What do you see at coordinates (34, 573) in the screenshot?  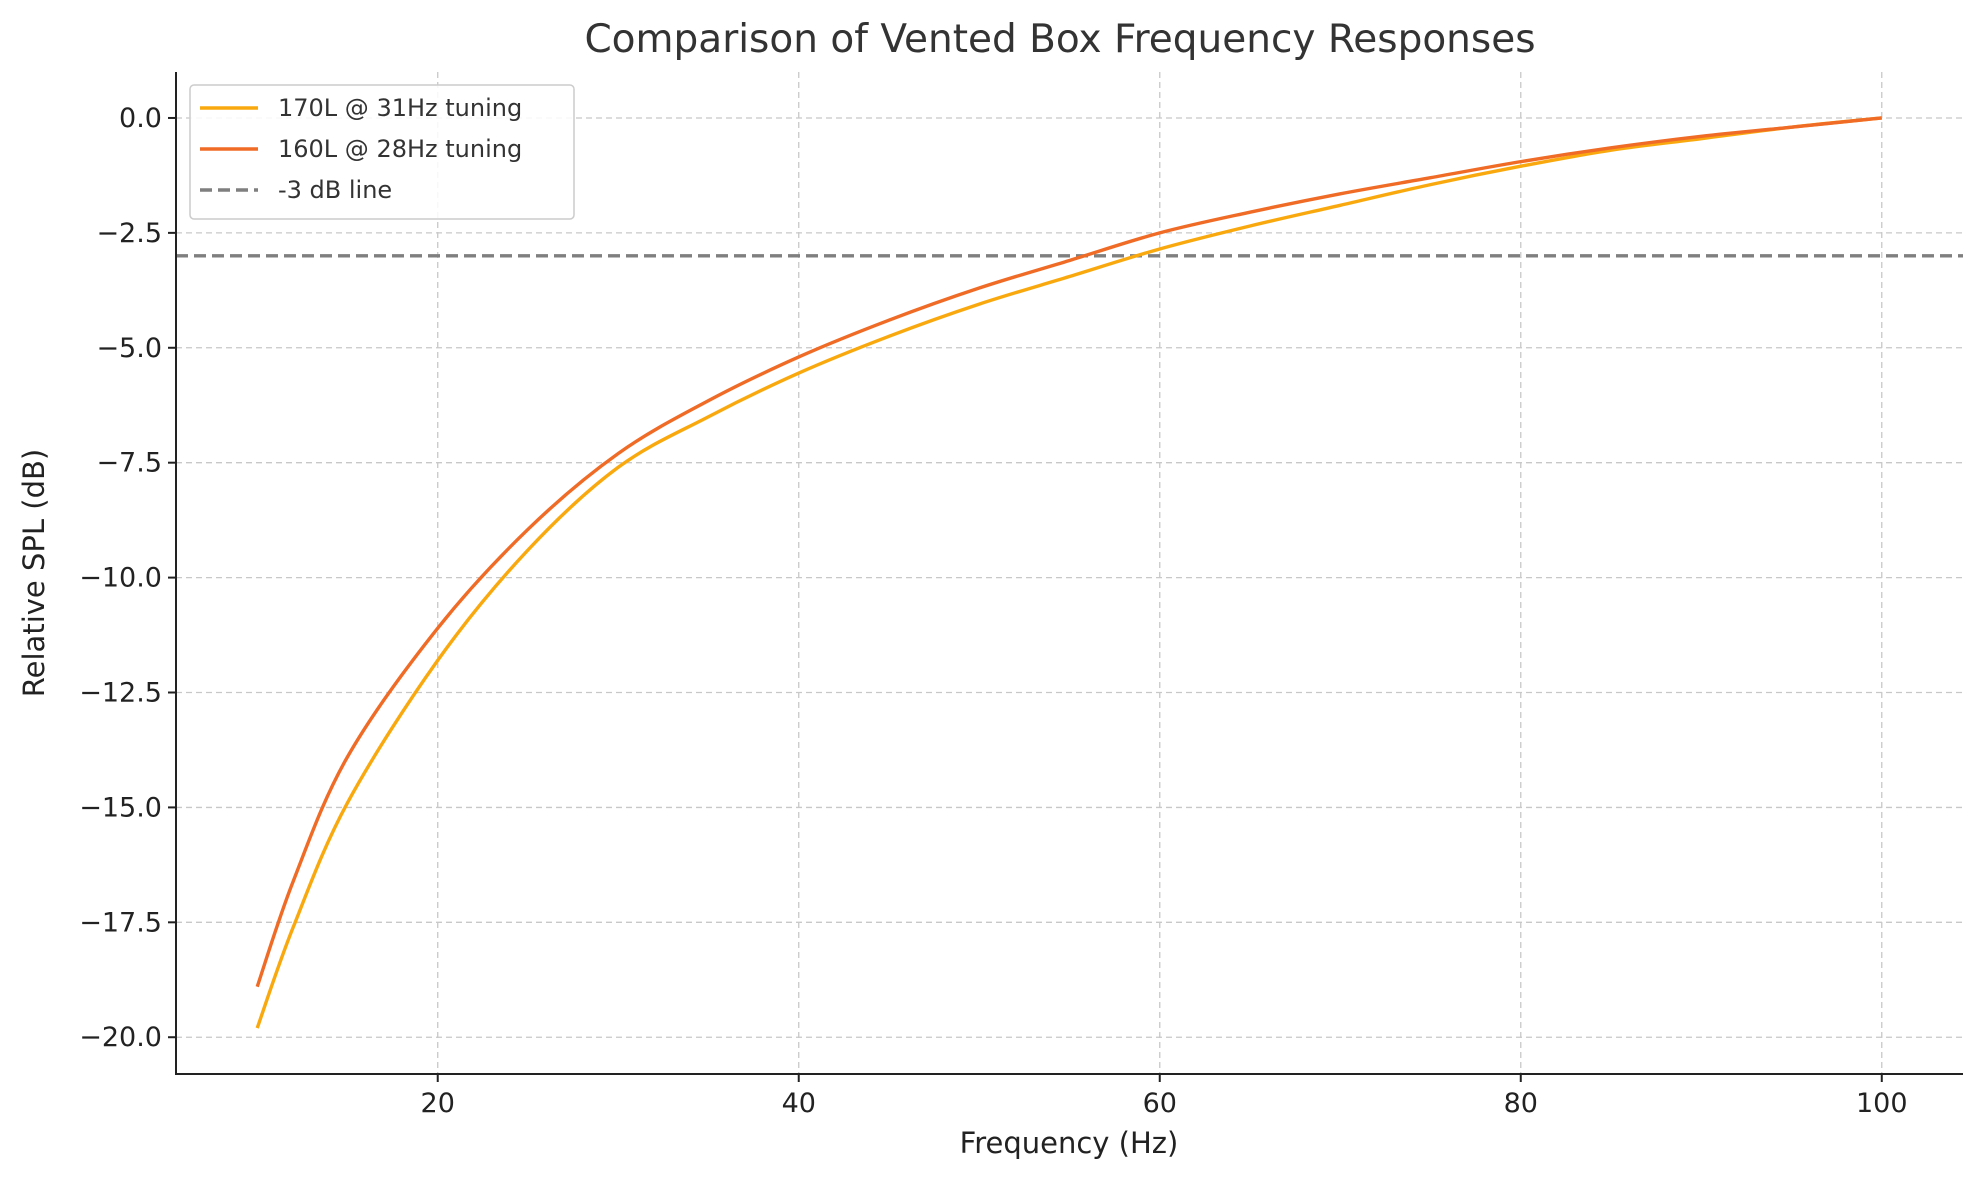 I see `y-axis-label: Relative SPL (dB)` at bounding box center [34, 573].